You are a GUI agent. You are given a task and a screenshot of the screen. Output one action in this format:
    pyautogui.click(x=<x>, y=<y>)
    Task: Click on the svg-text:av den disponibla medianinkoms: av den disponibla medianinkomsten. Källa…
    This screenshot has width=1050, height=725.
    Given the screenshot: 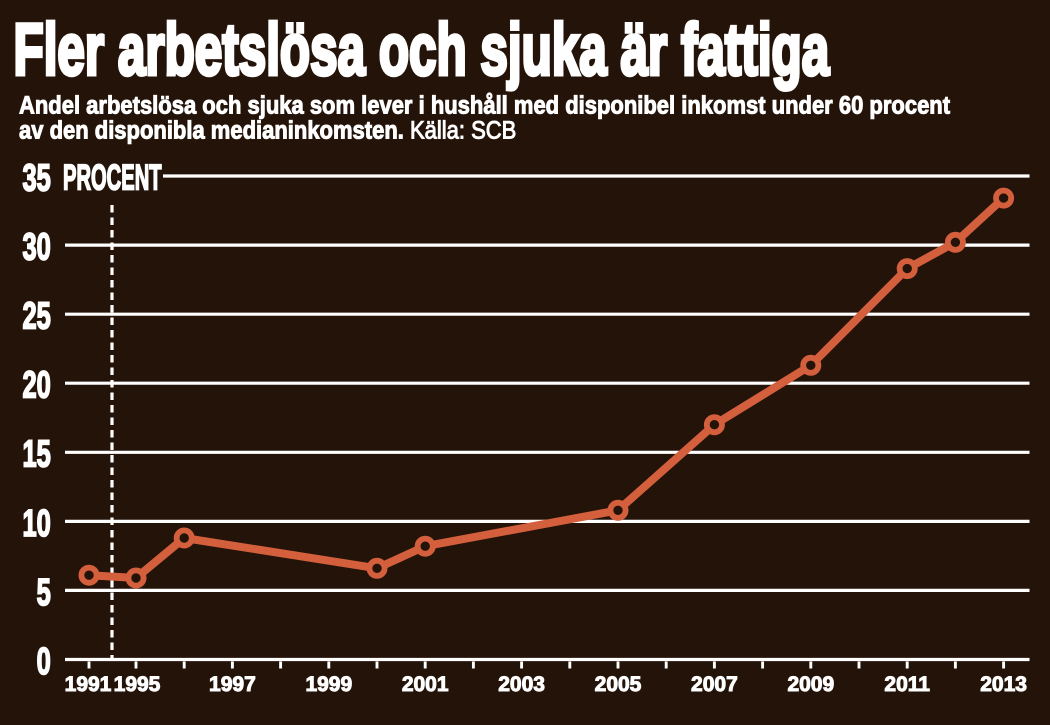 What is the action you would take?
    pyautogui.click(x=267, y=131)
    